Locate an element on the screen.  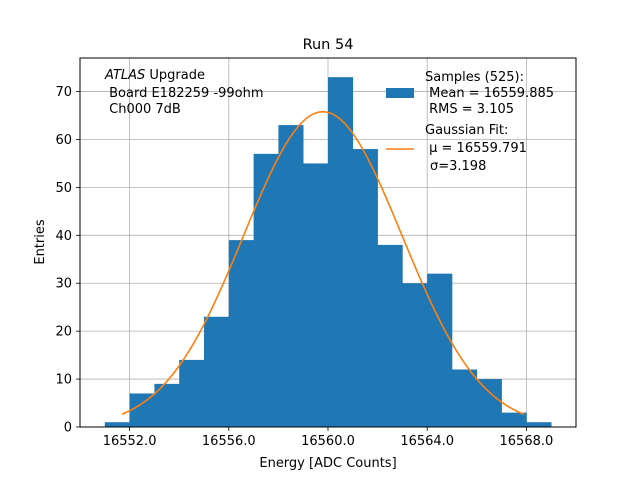
legend-fit-sigma: σ=3.198 is located at coordinates (458, 166).